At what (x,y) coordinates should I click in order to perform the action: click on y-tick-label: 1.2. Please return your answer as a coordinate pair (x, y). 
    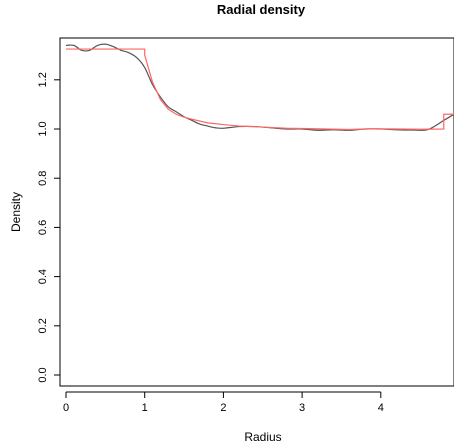
    Looking at the image, I should click on (43, 79).